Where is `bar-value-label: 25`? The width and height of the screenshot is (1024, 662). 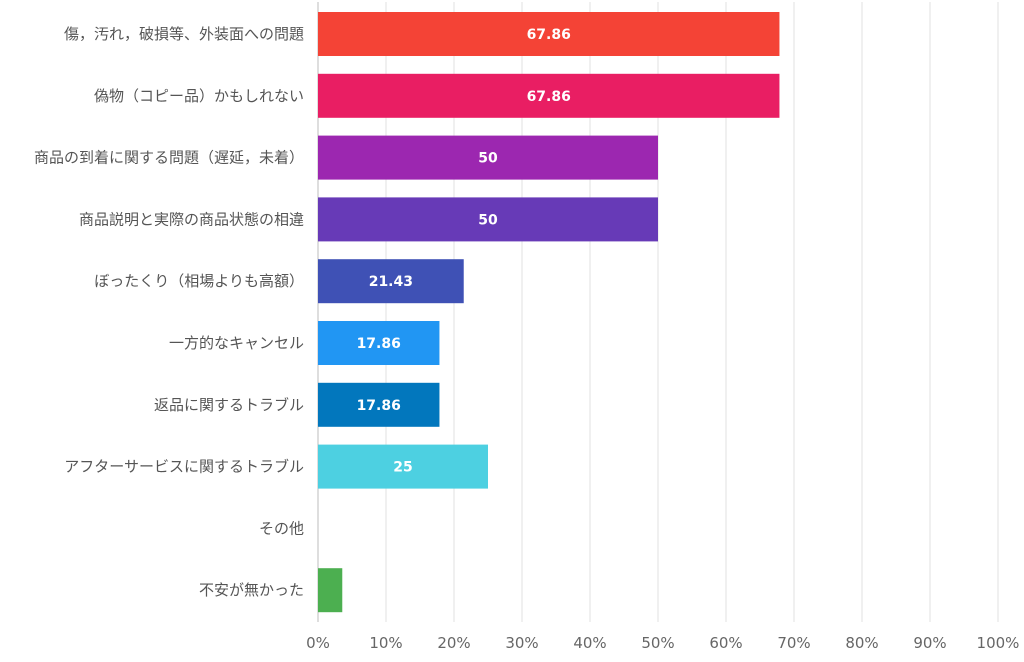 bar-value-label: 25 is located at coordinates (402, 468).